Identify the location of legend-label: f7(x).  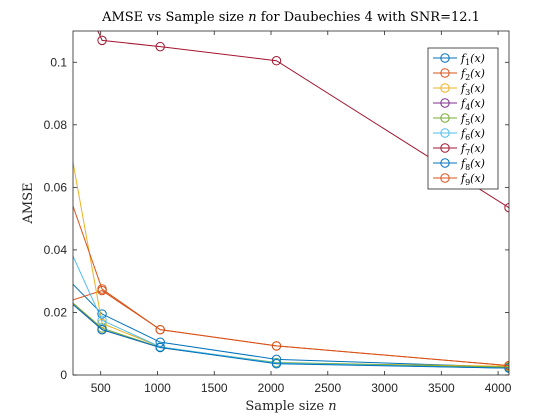
(472, 149).